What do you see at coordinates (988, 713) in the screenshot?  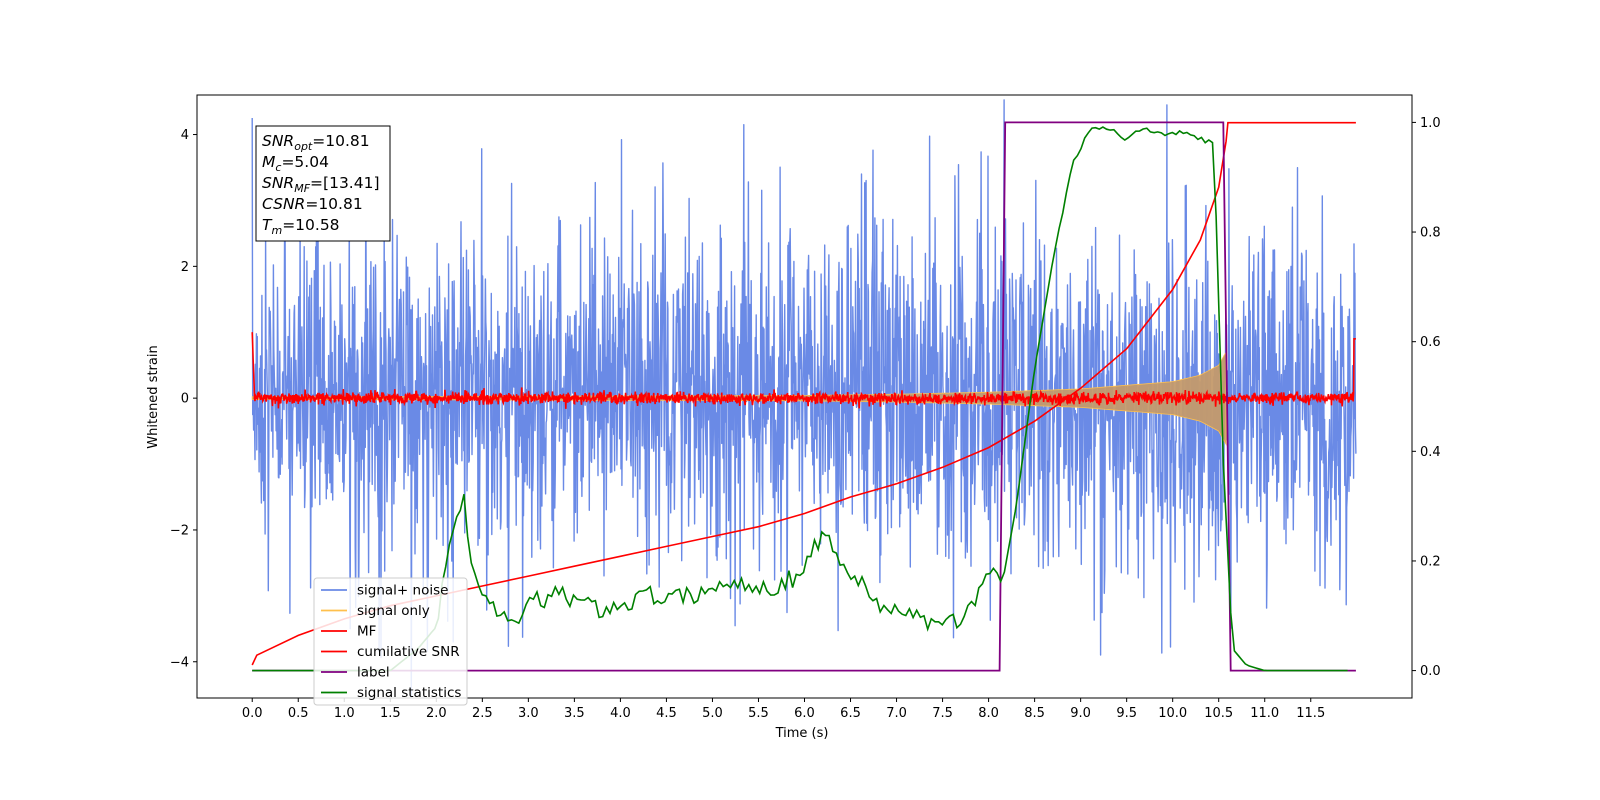 I see `x-tick-label: 8.0` at bounding box center [988, 713].